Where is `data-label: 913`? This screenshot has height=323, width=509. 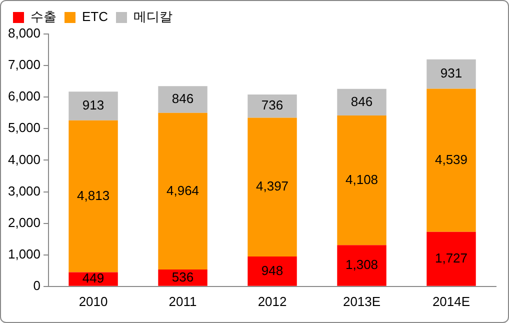
data-label: 913 is located at coordinates (93, 105).